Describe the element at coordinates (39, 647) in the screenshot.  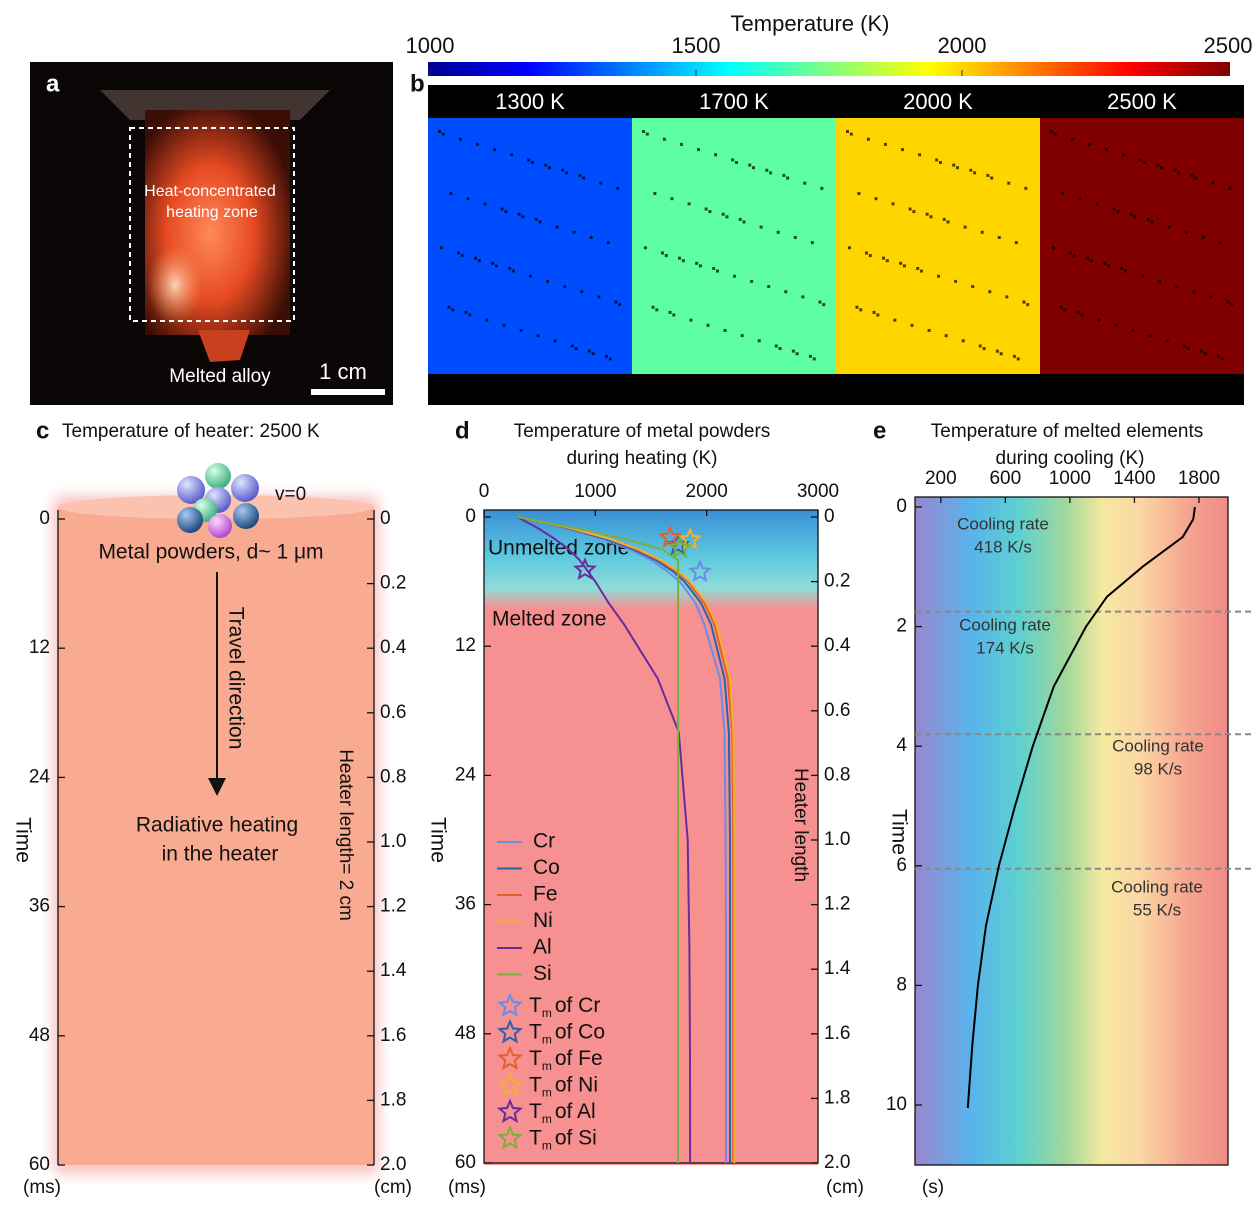
I see `y-tick-label: 12` at that location.